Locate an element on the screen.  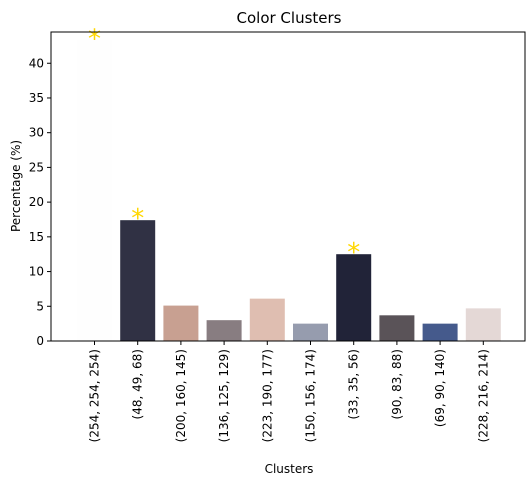
x-tick-label-4: (223, 190, 177) is located at coordinates (267, 395).